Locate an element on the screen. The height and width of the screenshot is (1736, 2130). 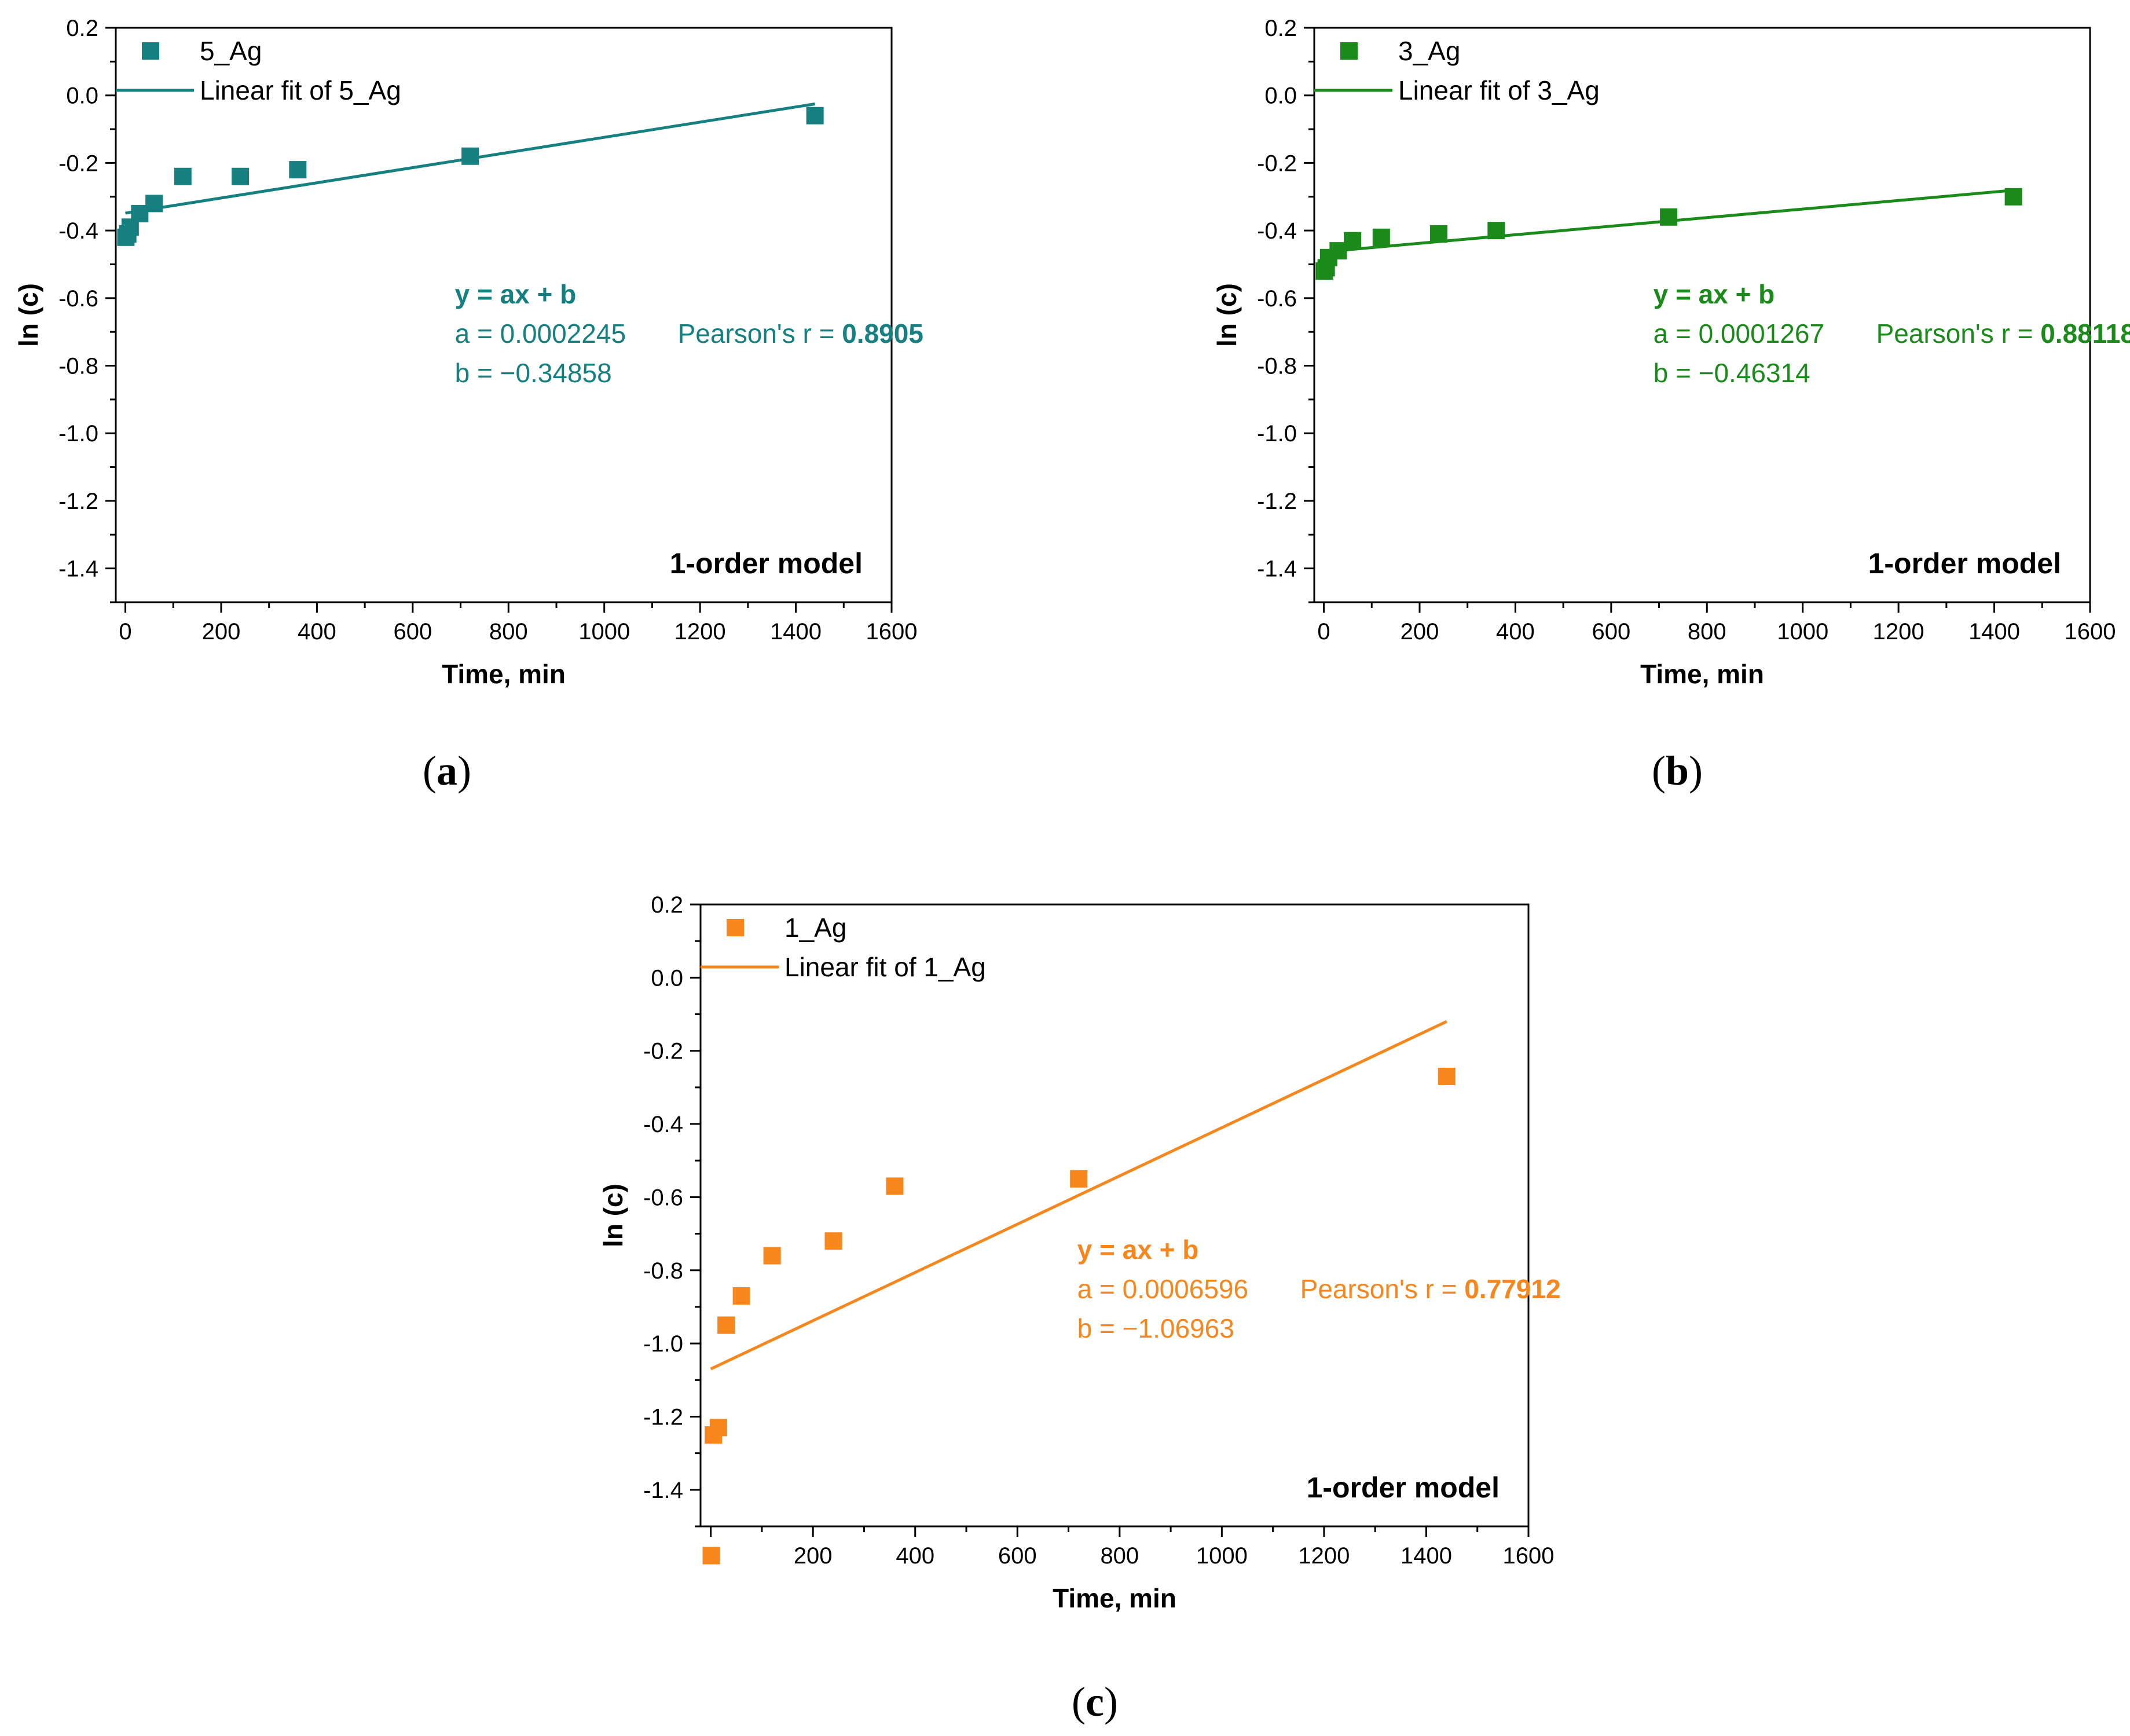
fit-line is located at coordinates (1078, 1196).